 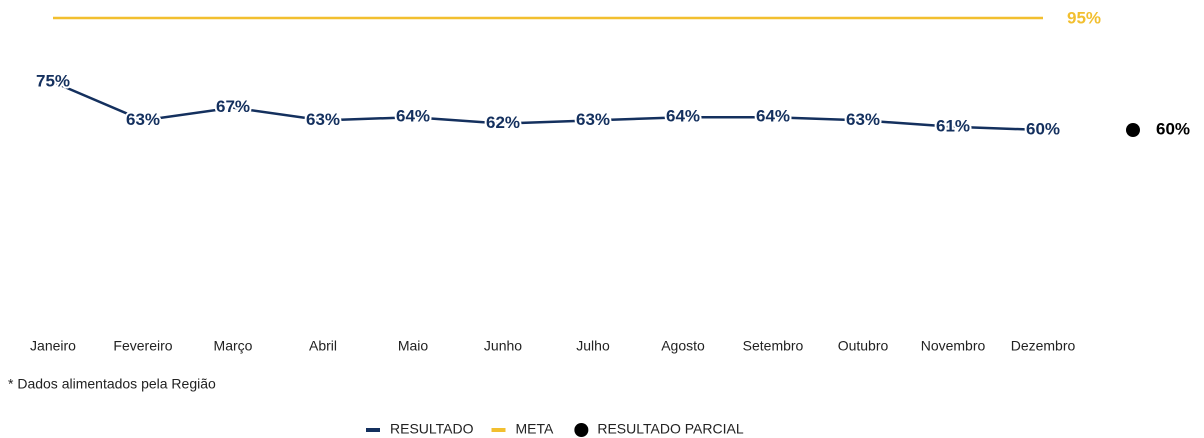 What do you see at coordinates (1084, 17) in the screenshot?
I see `meta-label: 95%` at bounding box center [1084, 17].